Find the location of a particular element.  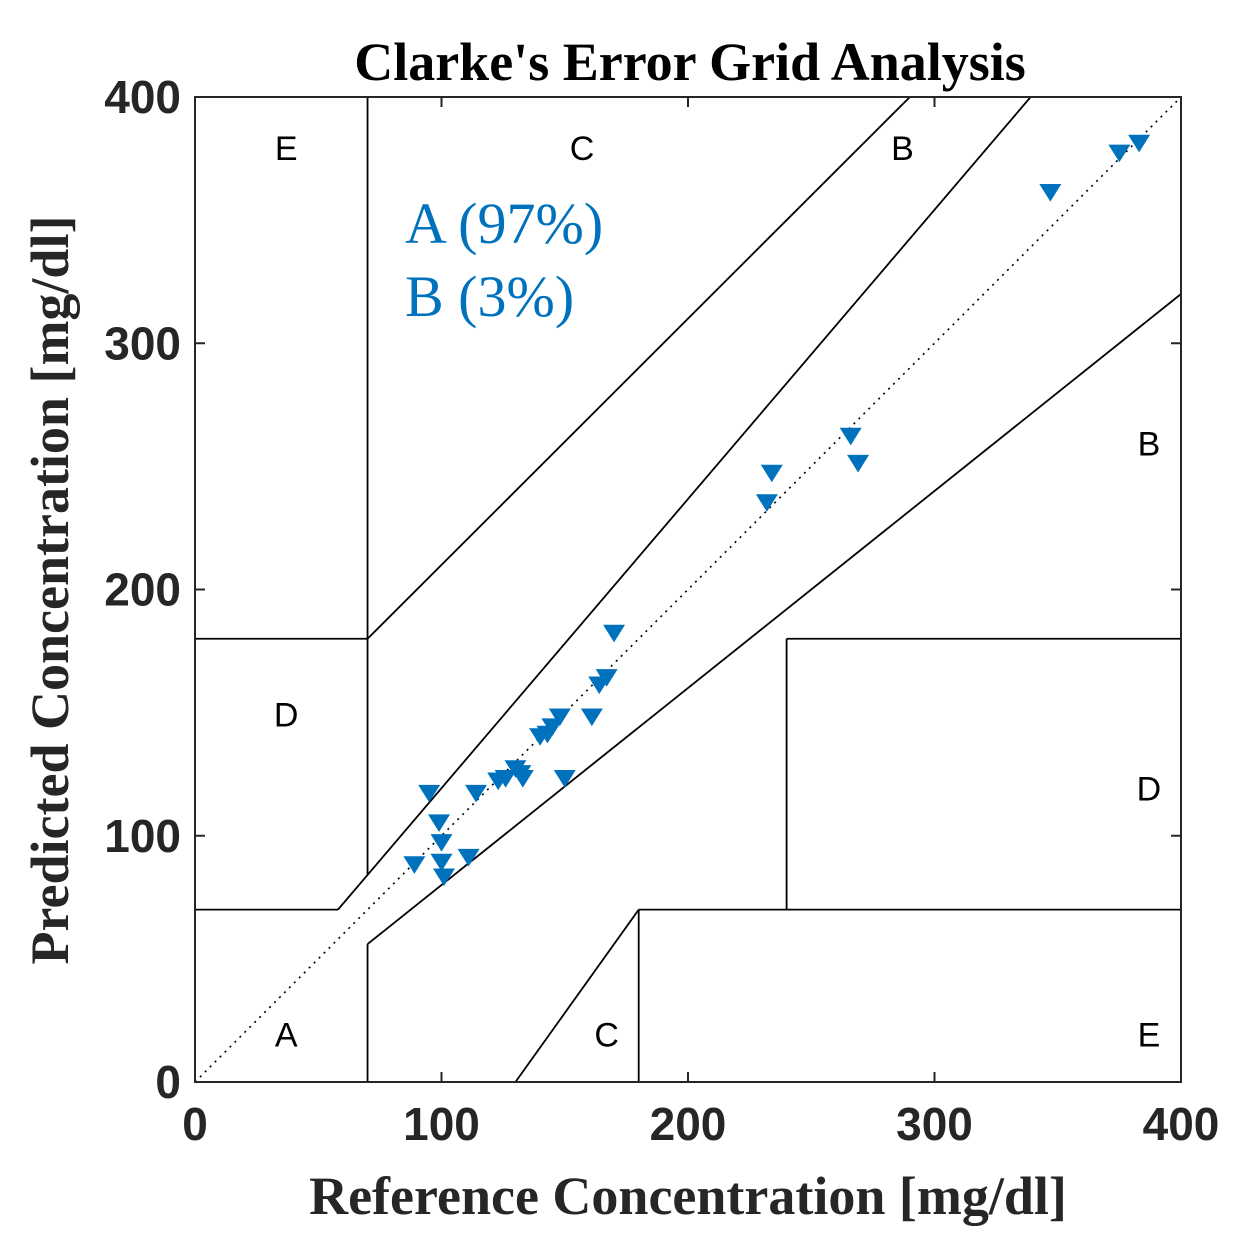

x-tick-labels: 0 100 200 300 400 is located at coordinates (700, 1124).